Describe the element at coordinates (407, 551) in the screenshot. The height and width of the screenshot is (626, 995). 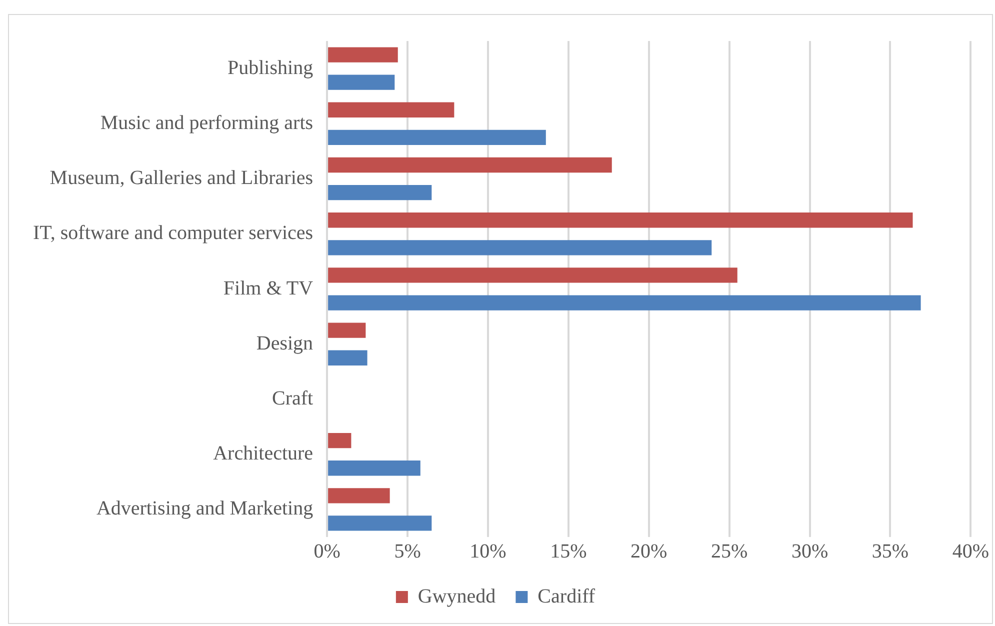
I see `x-tick-label: 5%` at that location.